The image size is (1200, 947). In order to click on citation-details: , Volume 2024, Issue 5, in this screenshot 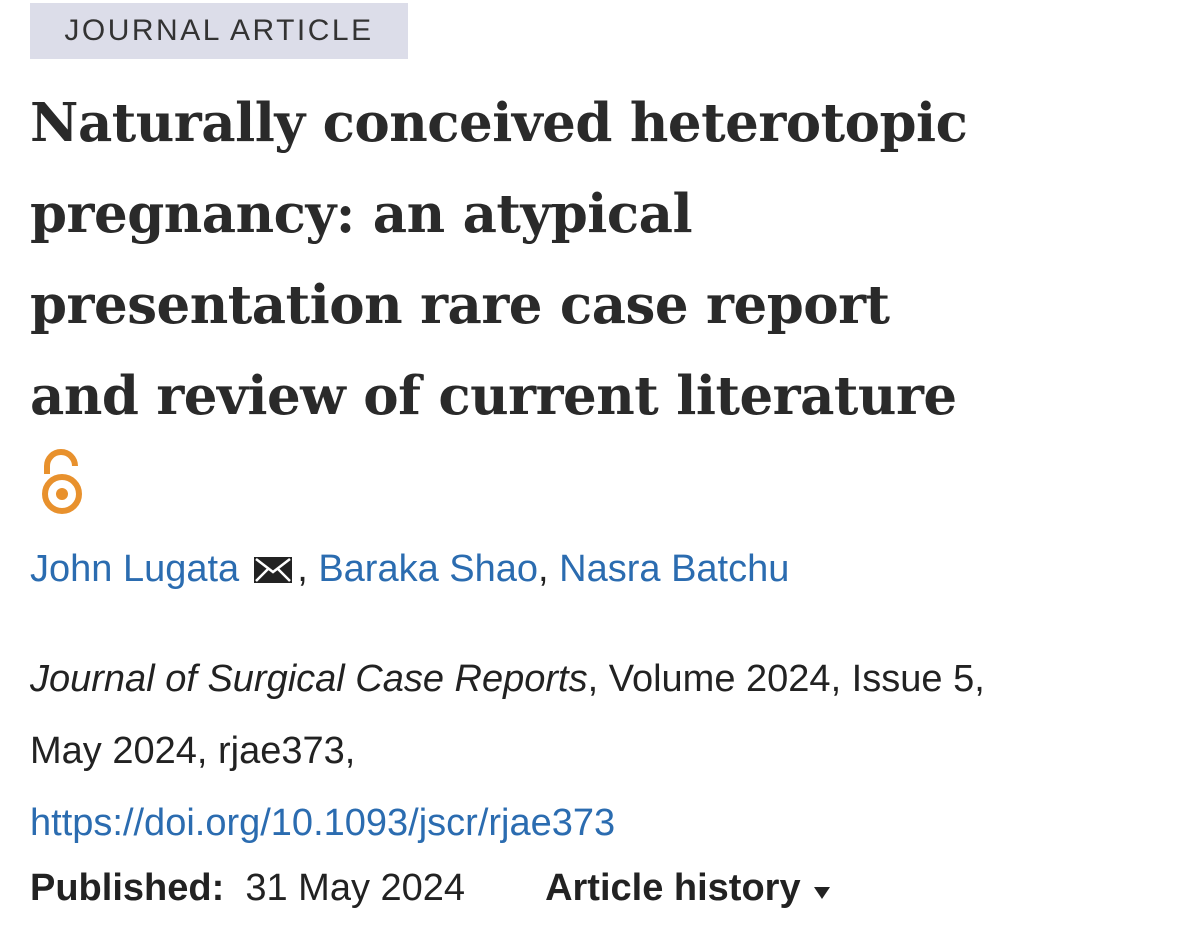, I will do `click(786, 679)`.